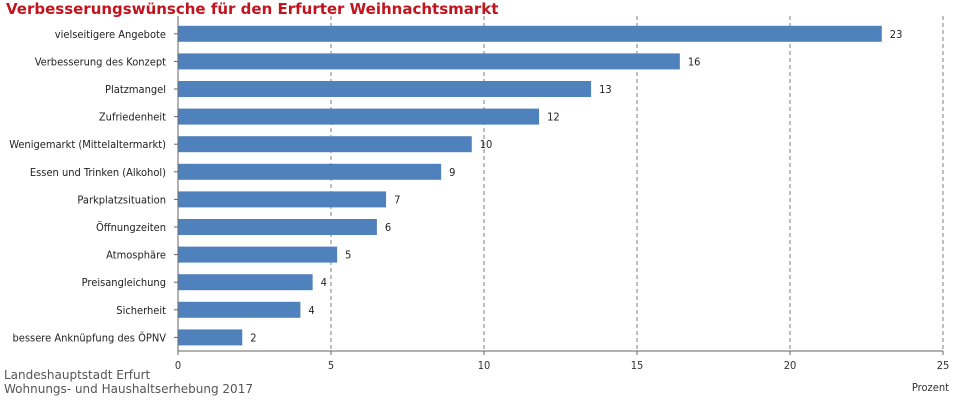 The height and width of the screenshot is (400, 960). Describe the element at coordinates (124, 282) in the screenshot. I see `category-label: Preisangleichung` at that location.